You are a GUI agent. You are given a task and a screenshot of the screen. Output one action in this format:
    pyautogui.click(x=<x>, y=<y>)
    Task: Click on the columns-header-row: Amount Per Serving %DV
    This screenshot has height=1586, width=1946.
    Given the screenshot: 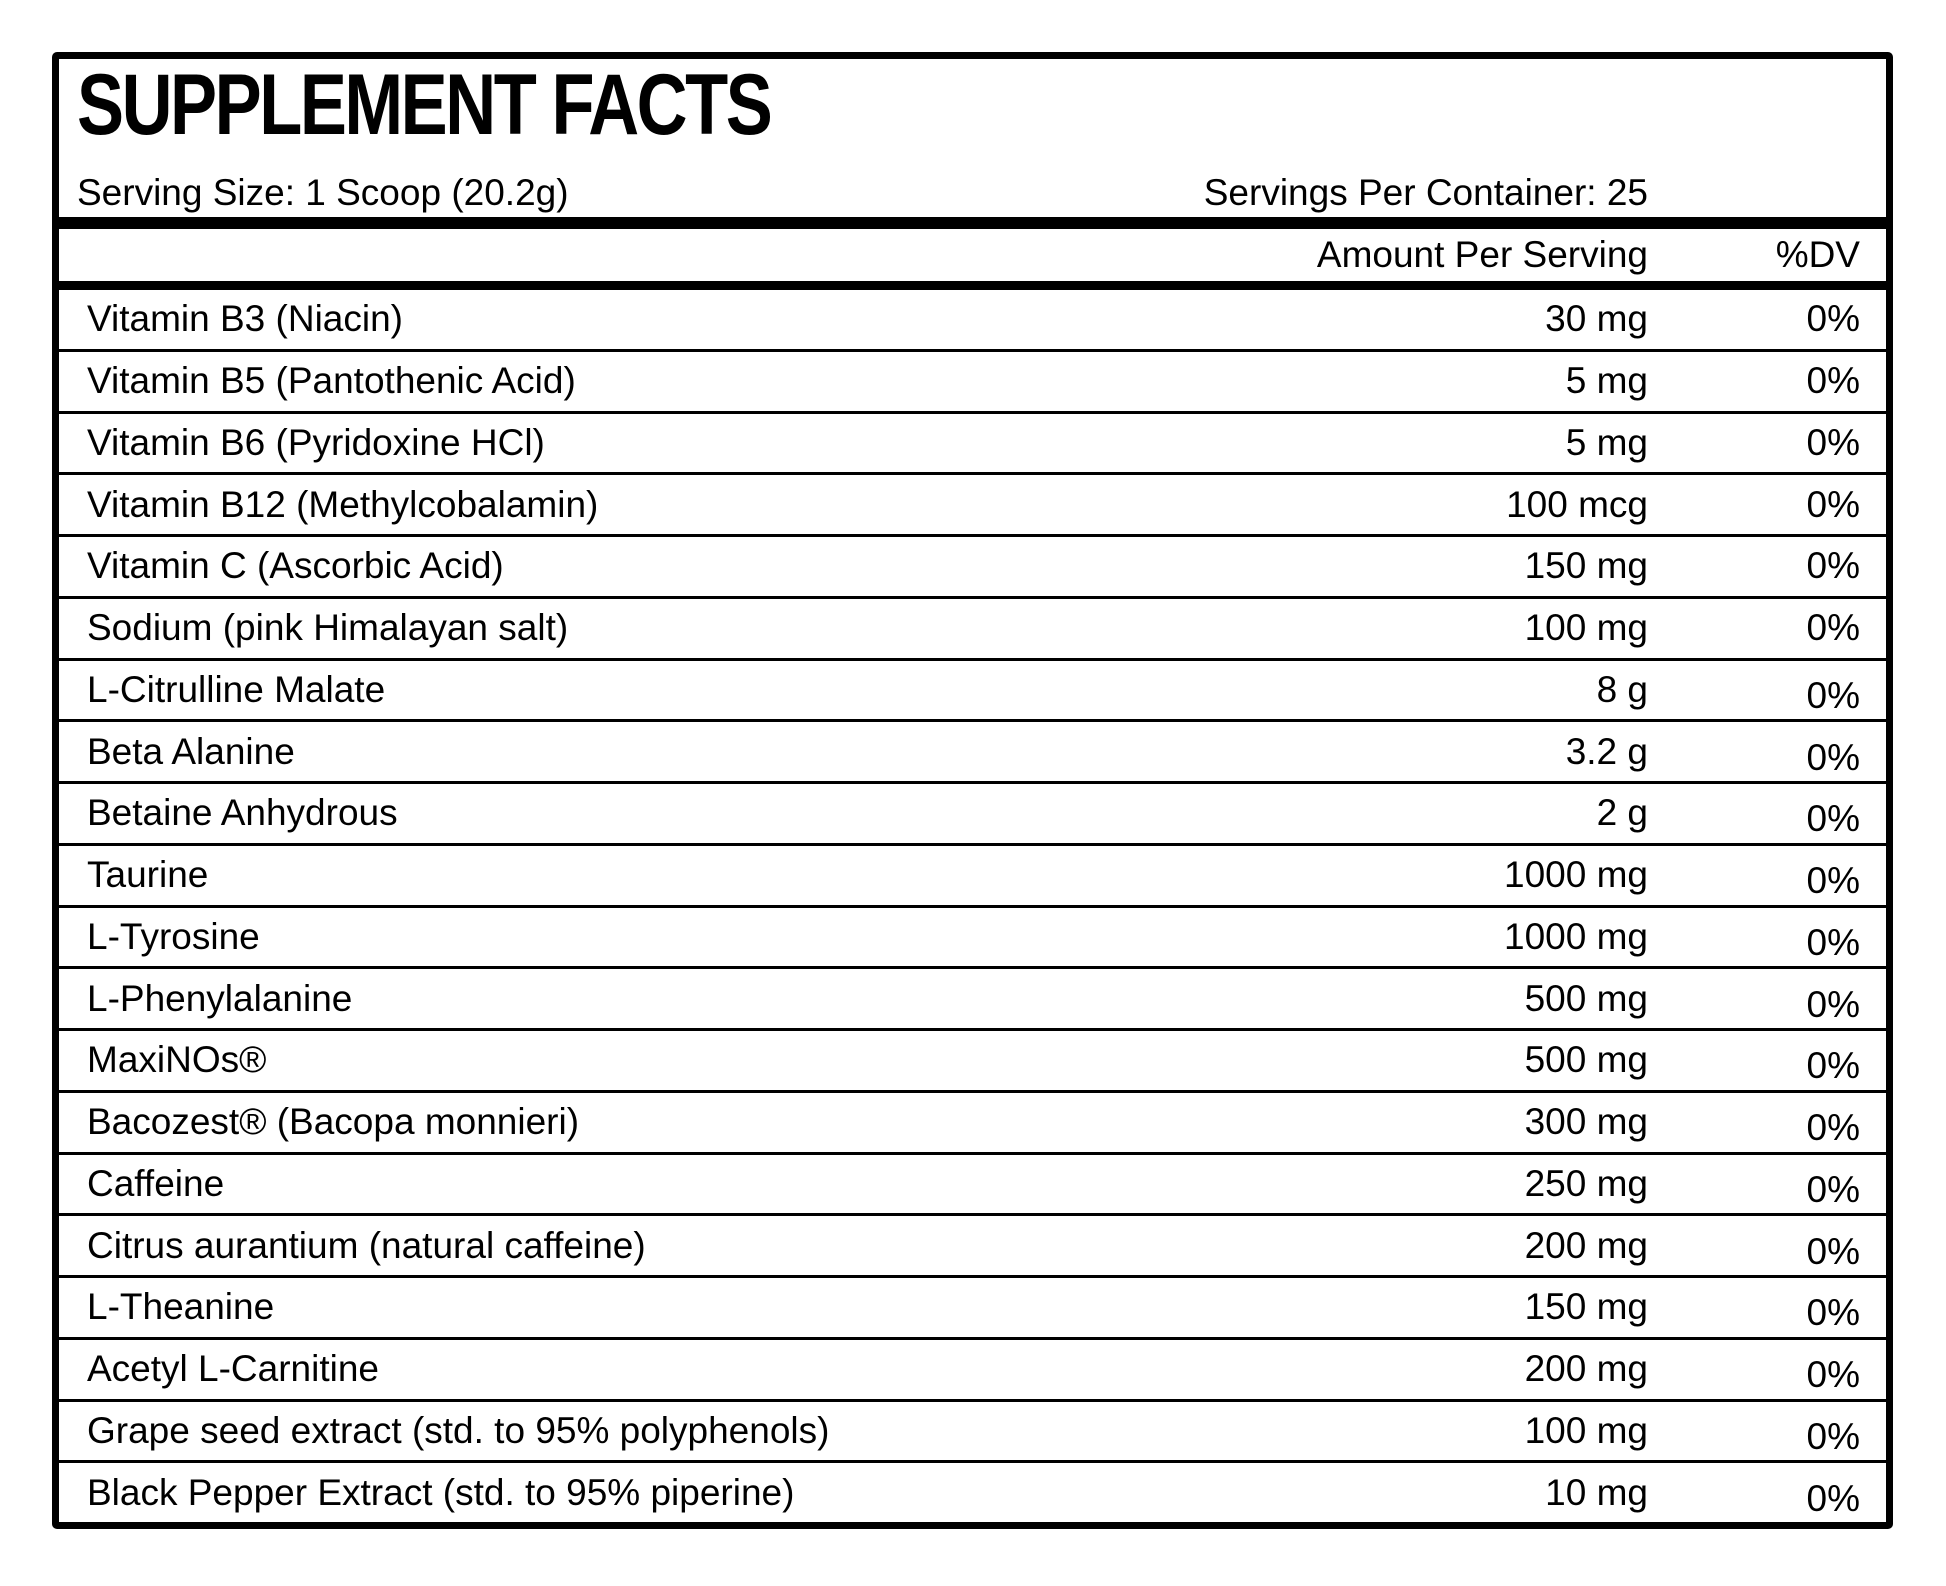 What is the action you would take?
    pyautogui.click(x=972, y=255)
    